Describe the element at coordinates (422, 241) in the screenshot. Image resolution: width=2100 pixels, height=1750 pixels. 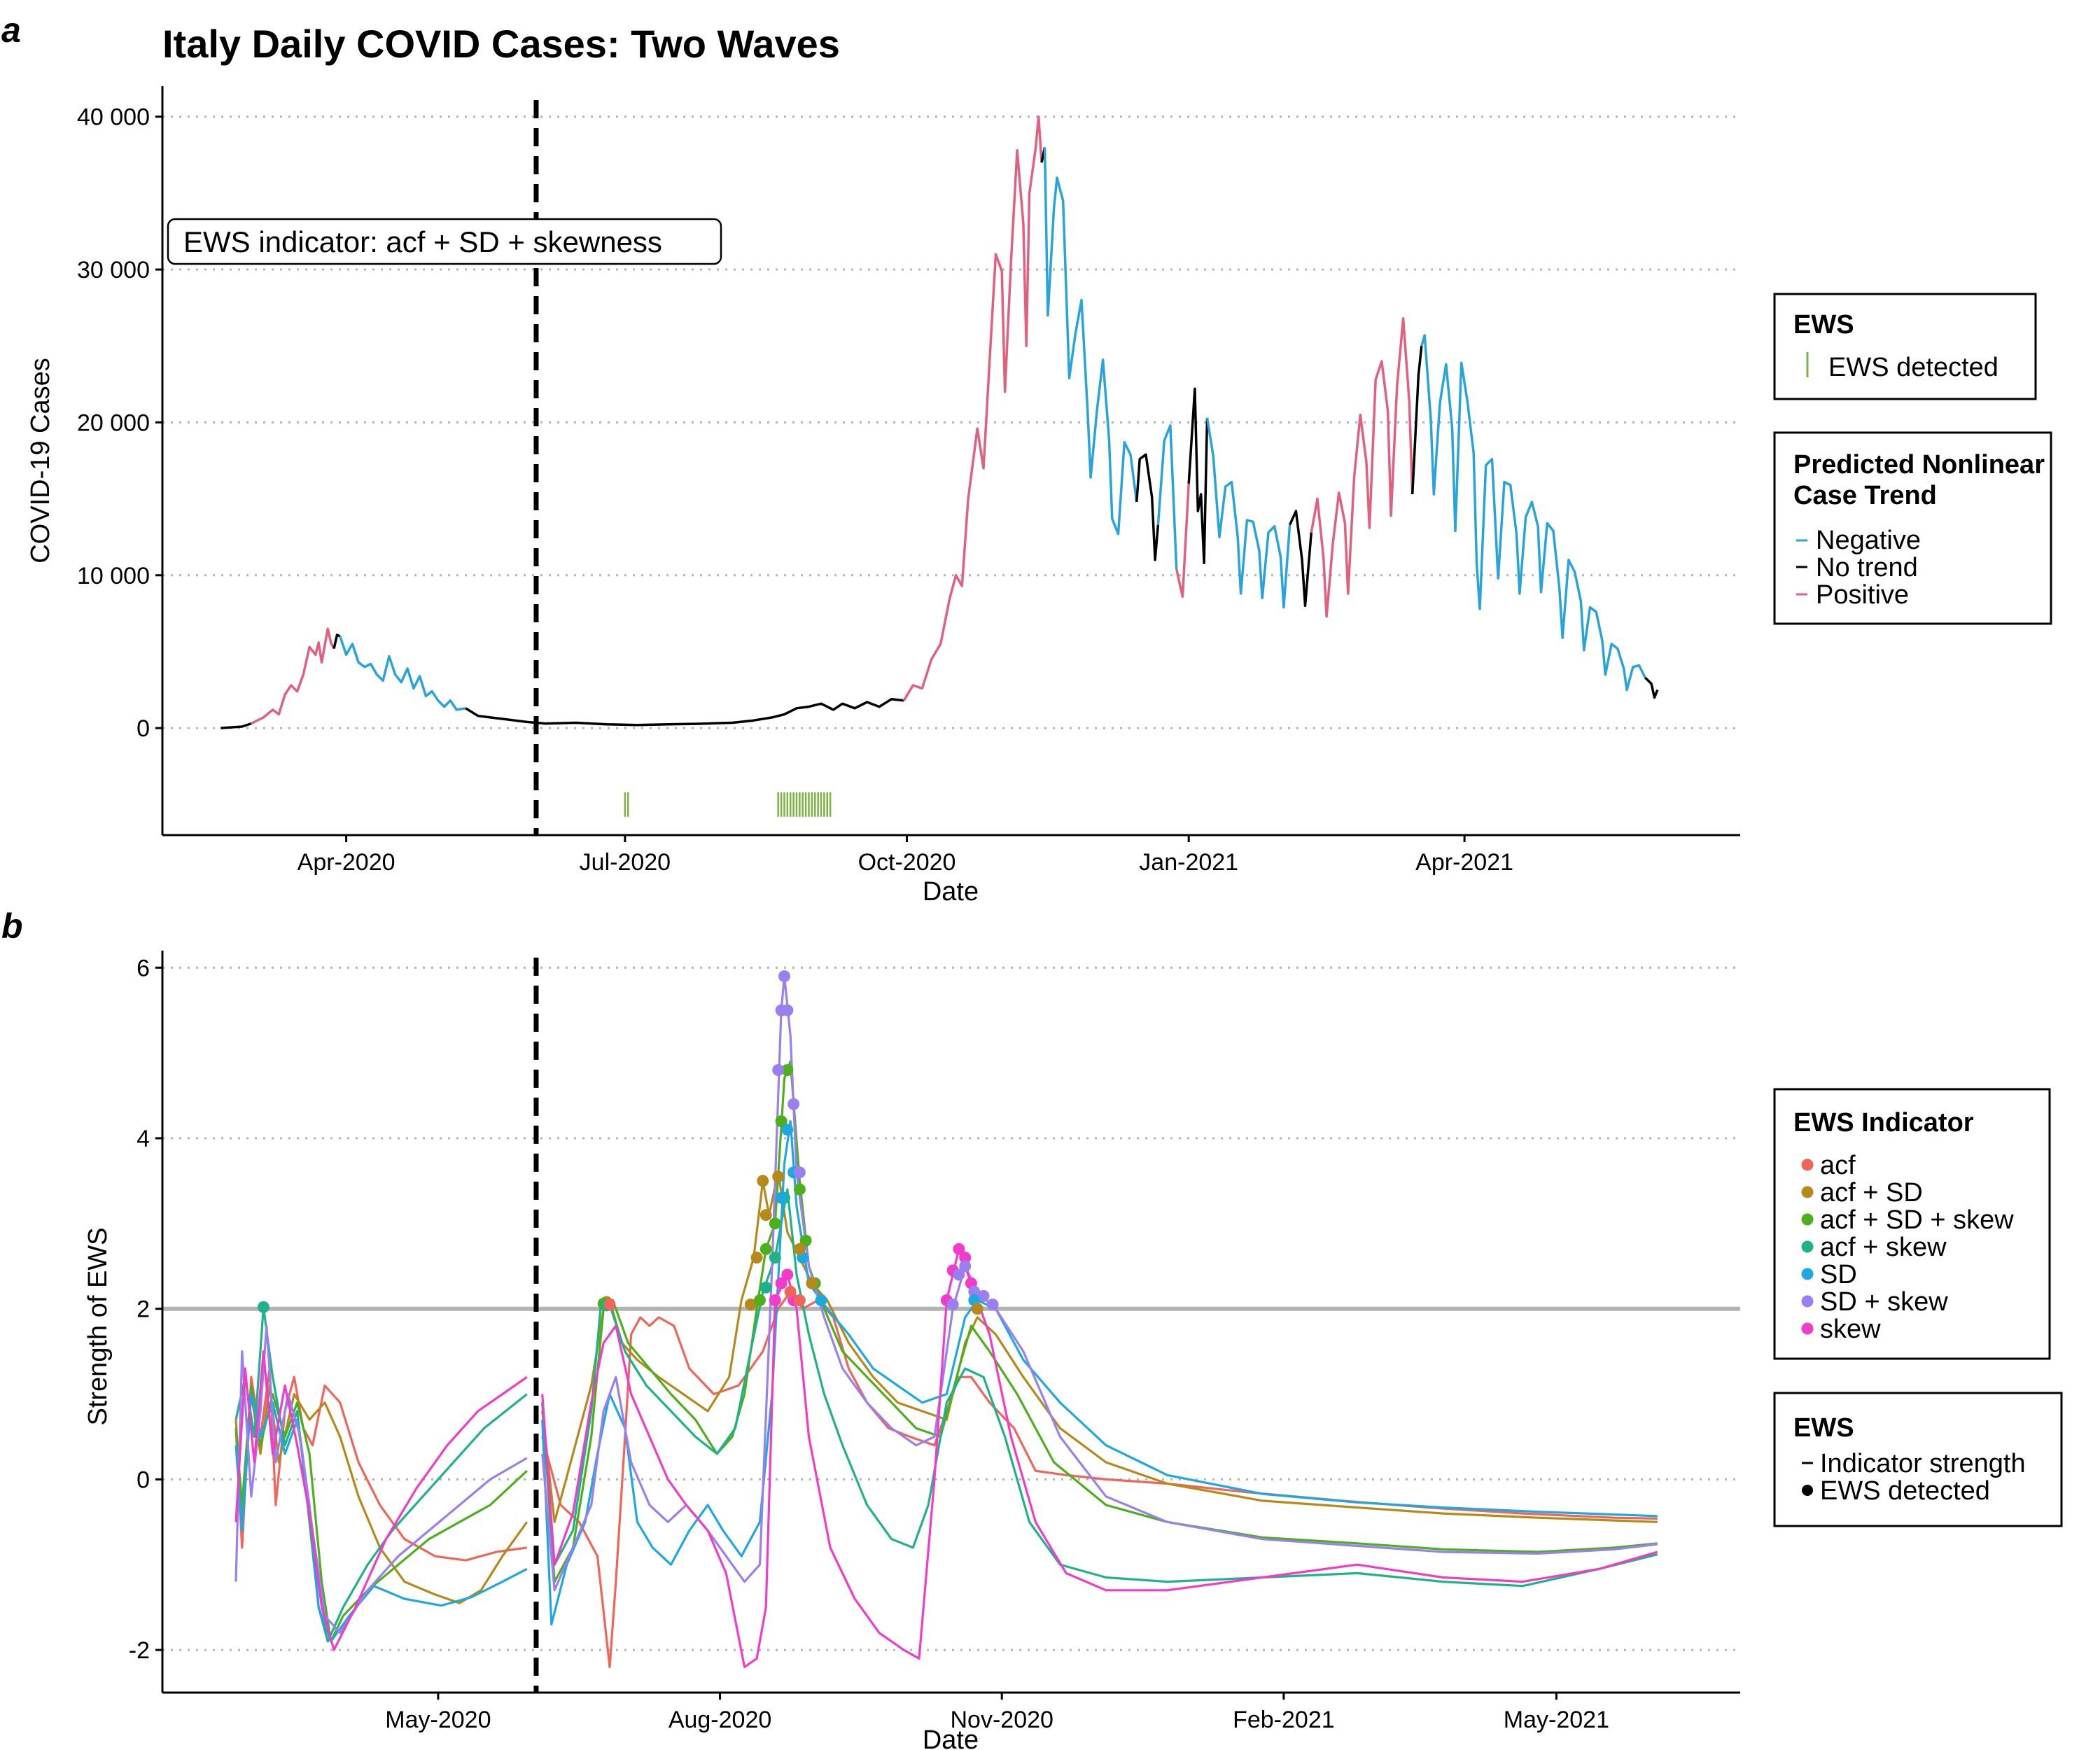
I see `annotation-text: EWS indicator: acf + SD + skewness` at that location.